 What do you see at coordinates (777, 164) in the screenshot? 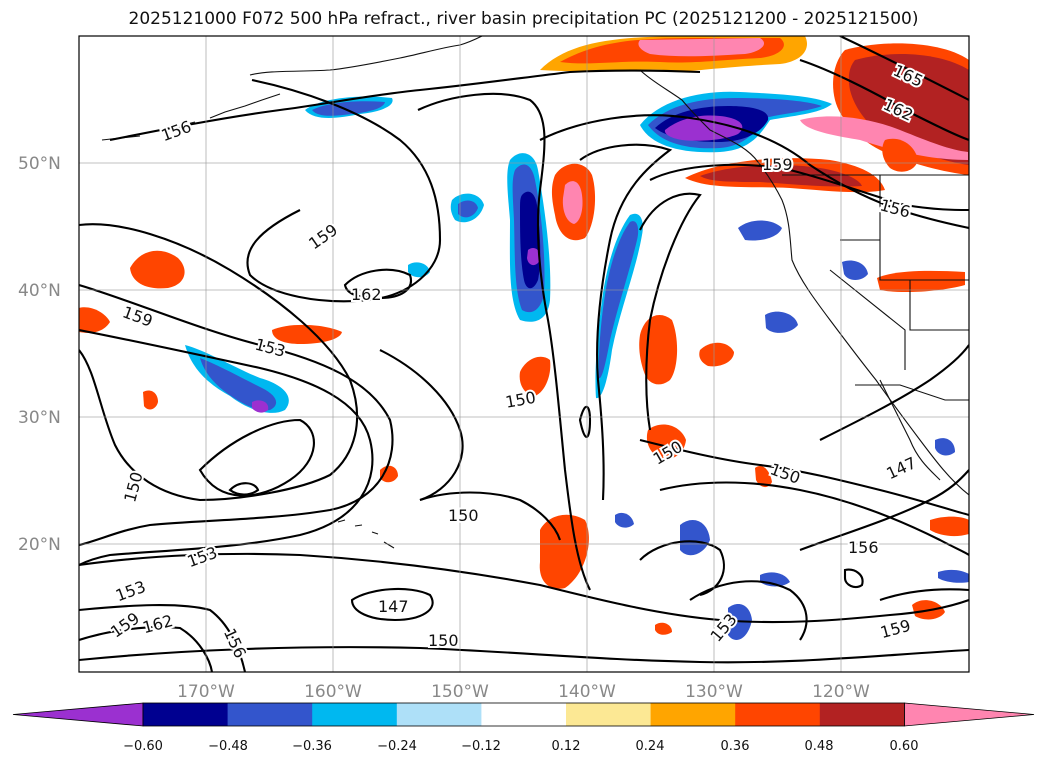
I see `contour-label: 159` at bounding box center [777, 164].